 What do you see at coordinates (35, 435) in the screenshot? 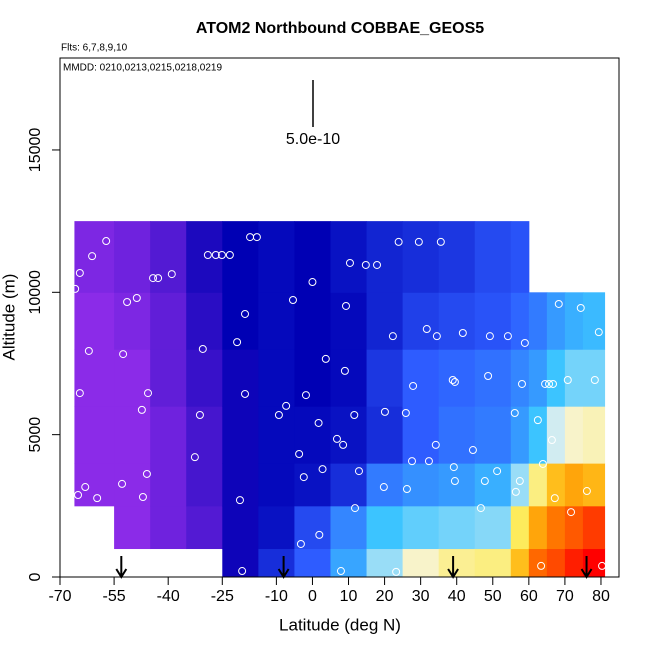
I see `y-tick-label: 5000` at bounding box center [35, 435].